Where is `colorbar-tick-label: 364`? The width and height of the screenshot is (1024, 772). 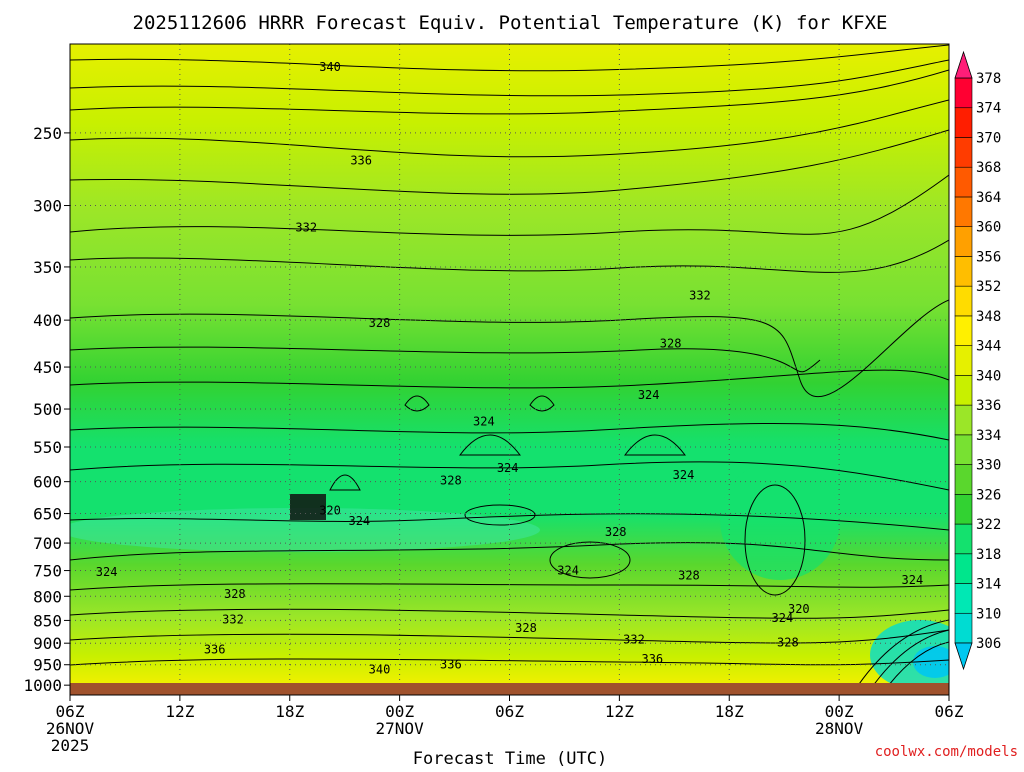
colorbar-tick-label: 364 is located at coordinates (988, 198).